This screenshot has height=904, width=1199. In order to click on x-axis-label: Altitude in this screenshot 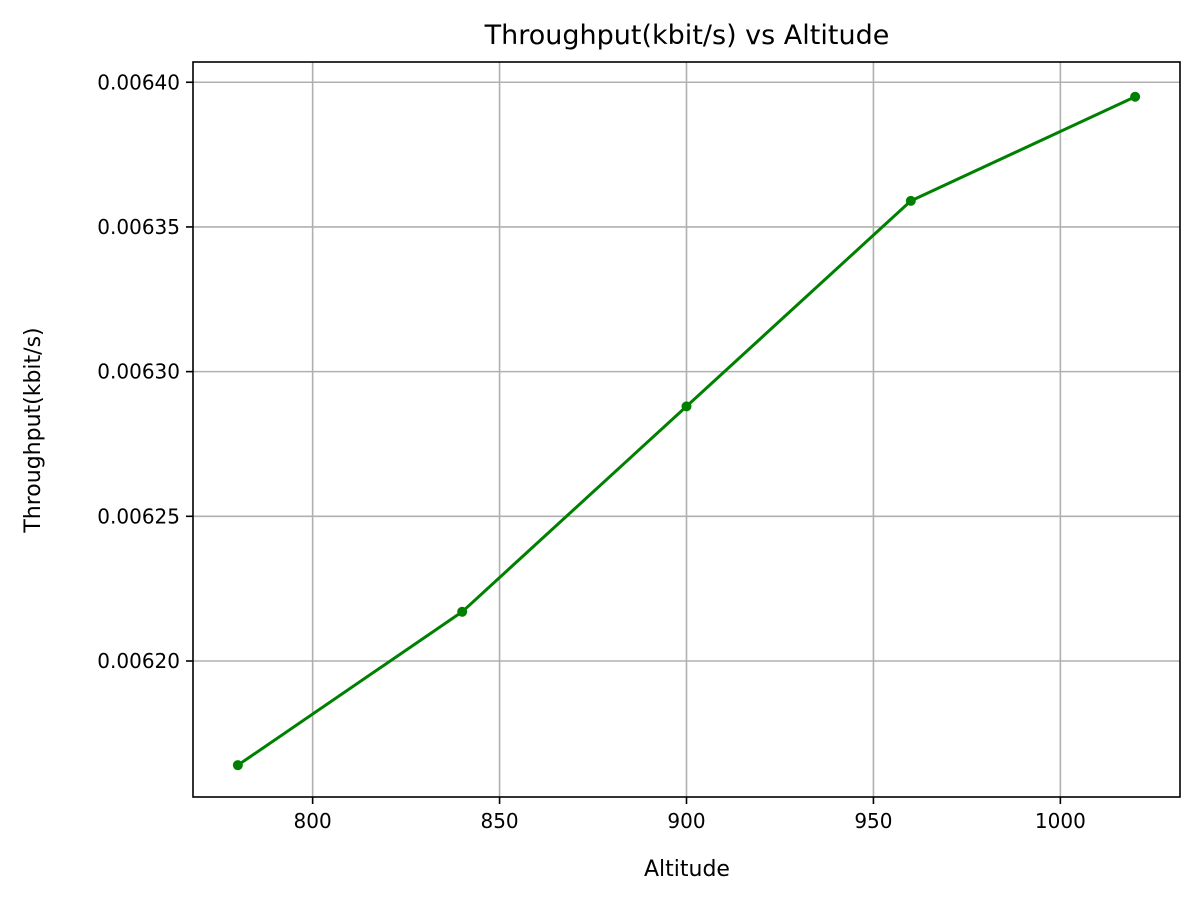, I will do `click(687, 869)`.